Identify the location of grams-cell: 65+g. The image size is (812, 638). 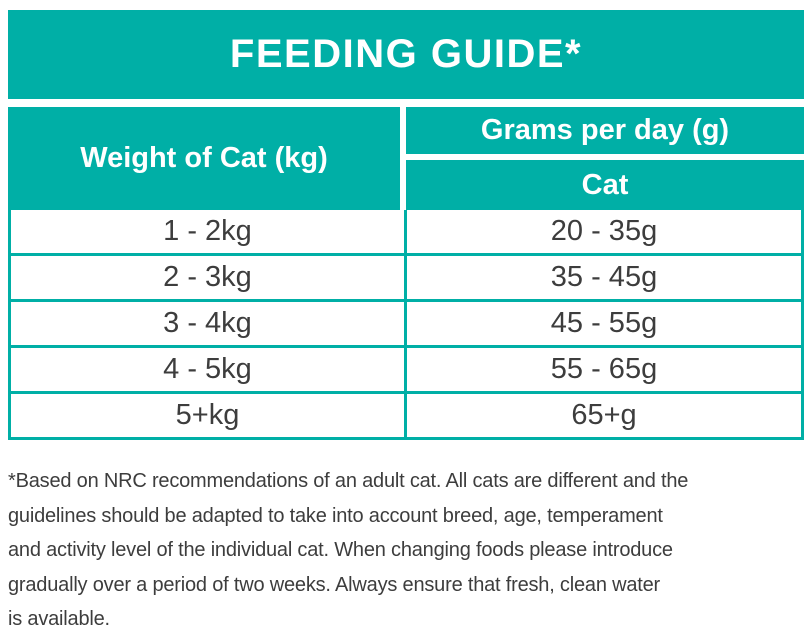
(604, 415).